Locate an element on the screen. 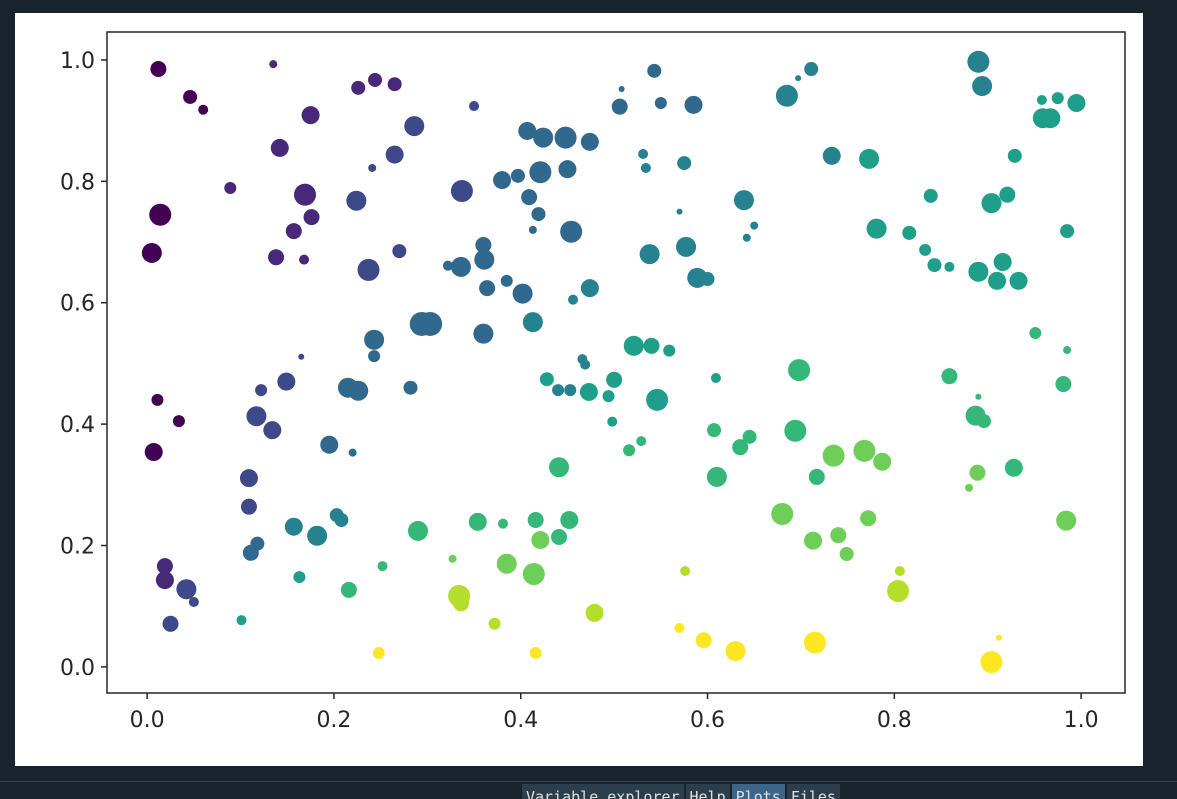 This screenshot has height=799, width=1177. pane-tab: Variable explorer is located at coordinates (603, 791).